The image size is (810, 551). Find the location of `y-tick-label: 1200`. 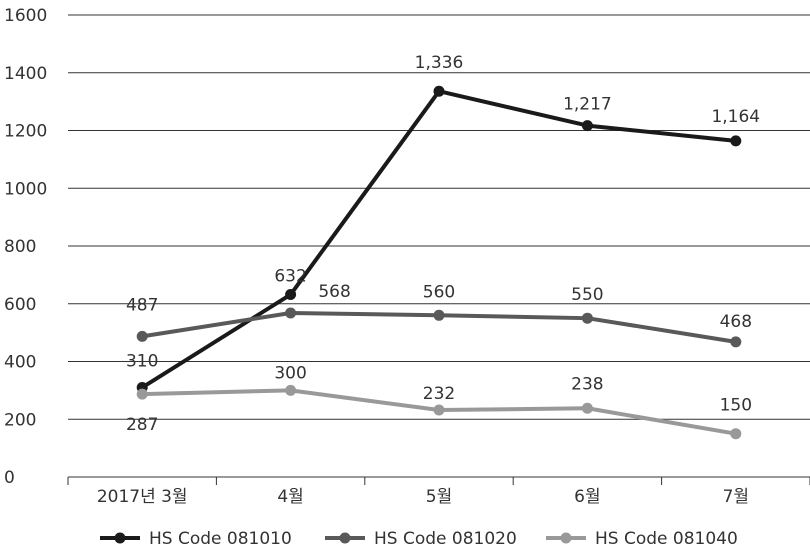

y-tick-label: 1200 is located at coordinates (25, 132).